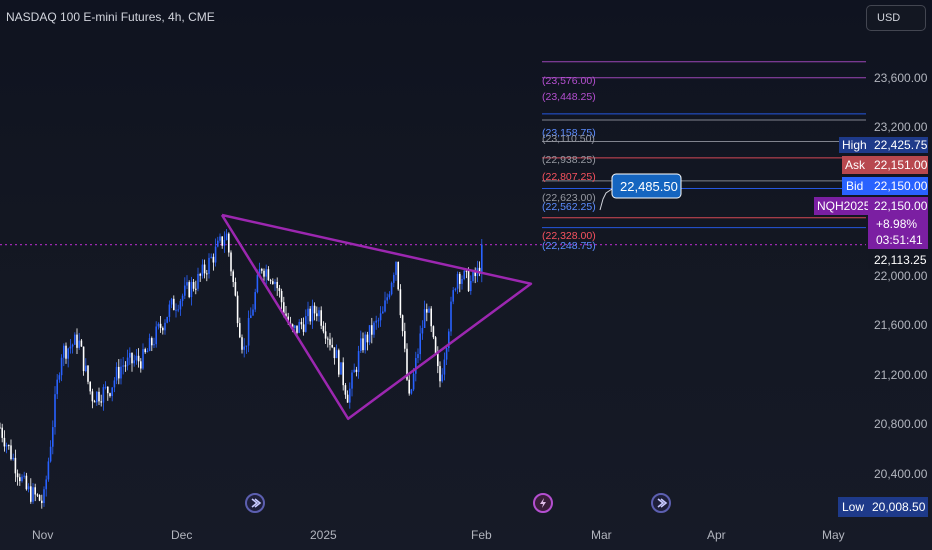 The width and height of the screenshot is (932, 550). I want to click on level-label: (22,328.00), so click(569, 236).